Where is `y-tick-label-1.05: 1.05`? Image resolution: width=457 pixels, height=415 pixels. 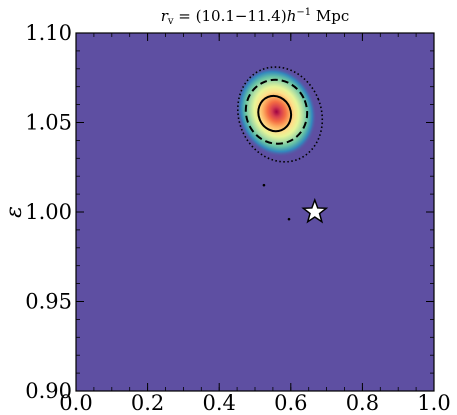 y-tick-label-1.05: 1.05 is located at coordinates (48, 123).